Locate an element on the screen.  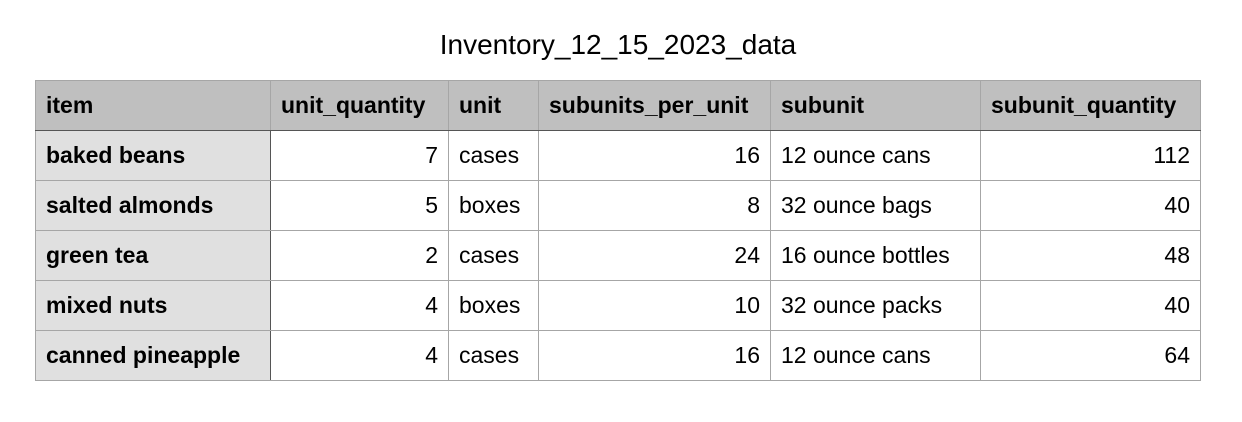
row-header-item: mixed nuts is located at coordinates (153, 305).